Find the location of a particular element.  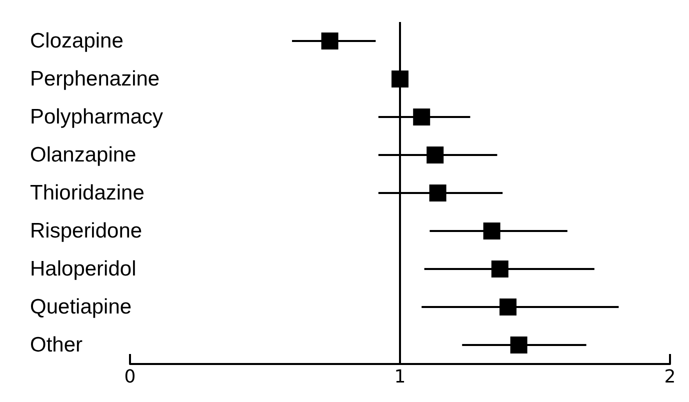

y-tick-label: Haloperidol is located at coordinates (83, 269).